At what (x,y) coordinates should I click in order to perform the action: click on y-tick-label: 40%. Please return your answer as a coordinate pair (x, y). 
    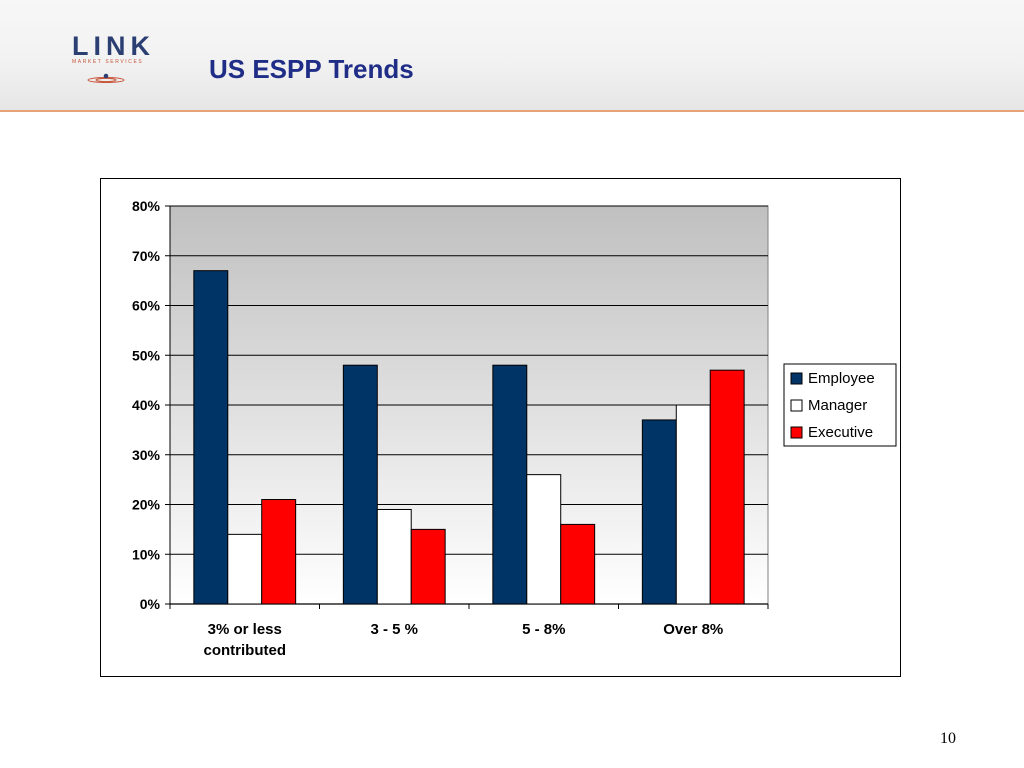
    Looking at the image, I should click on (146, 405).